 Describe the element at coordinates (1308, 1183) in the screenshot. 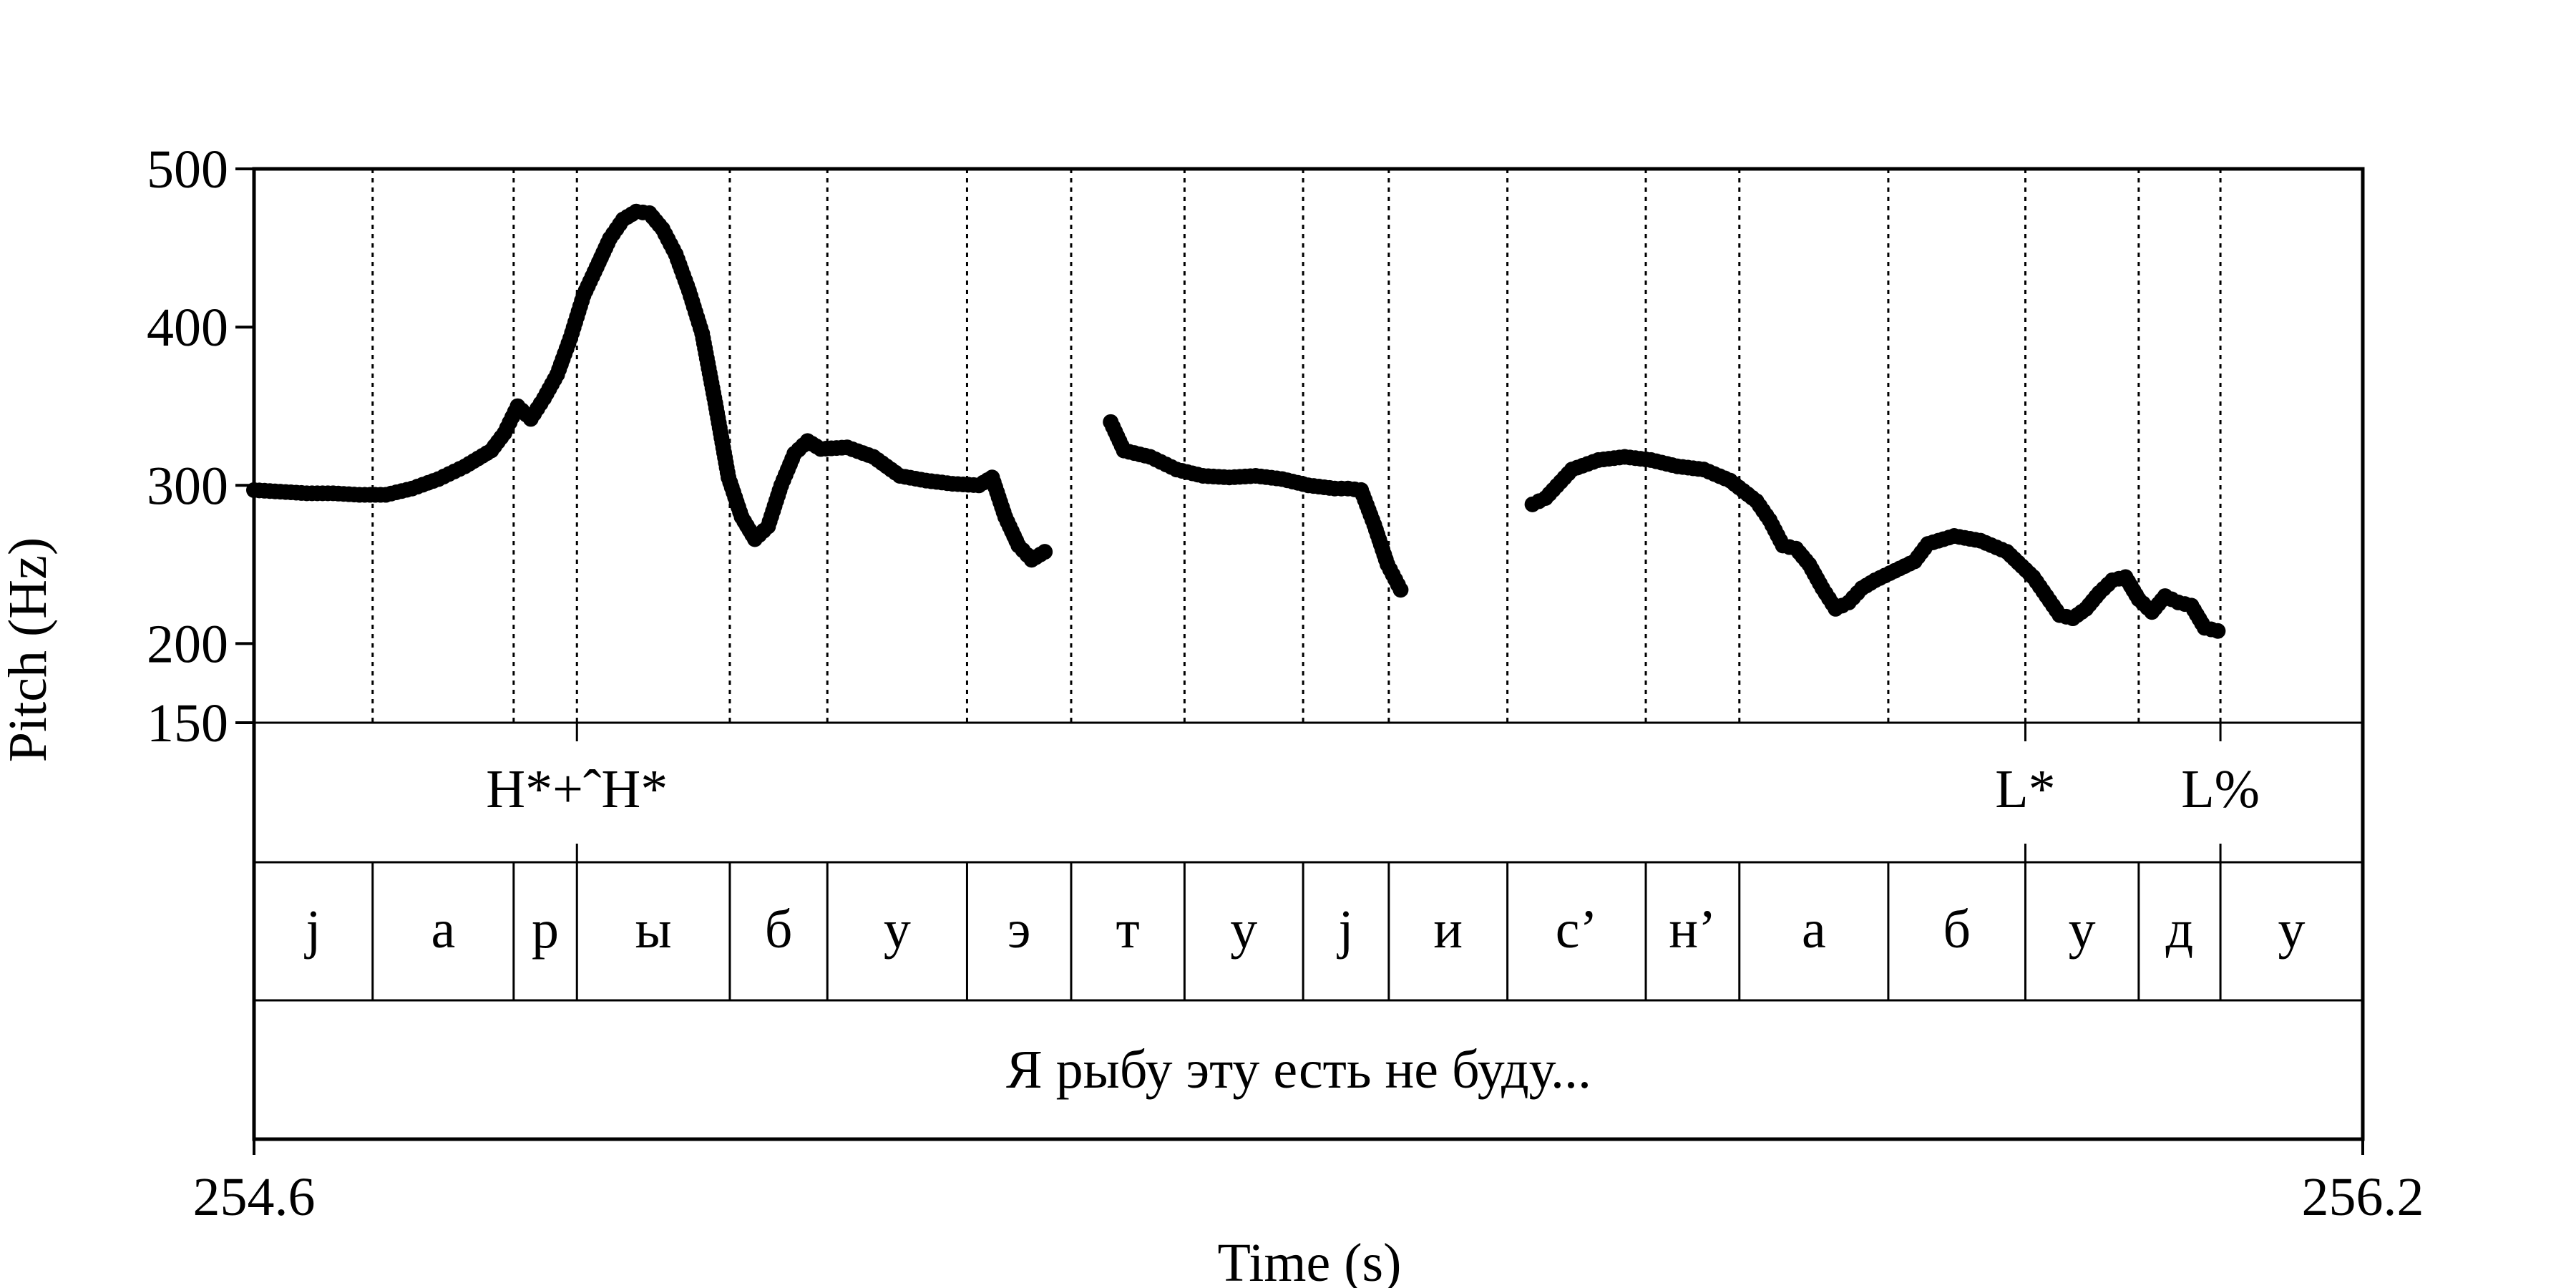

I see `x-axis: 254.6 256.2` at that location.